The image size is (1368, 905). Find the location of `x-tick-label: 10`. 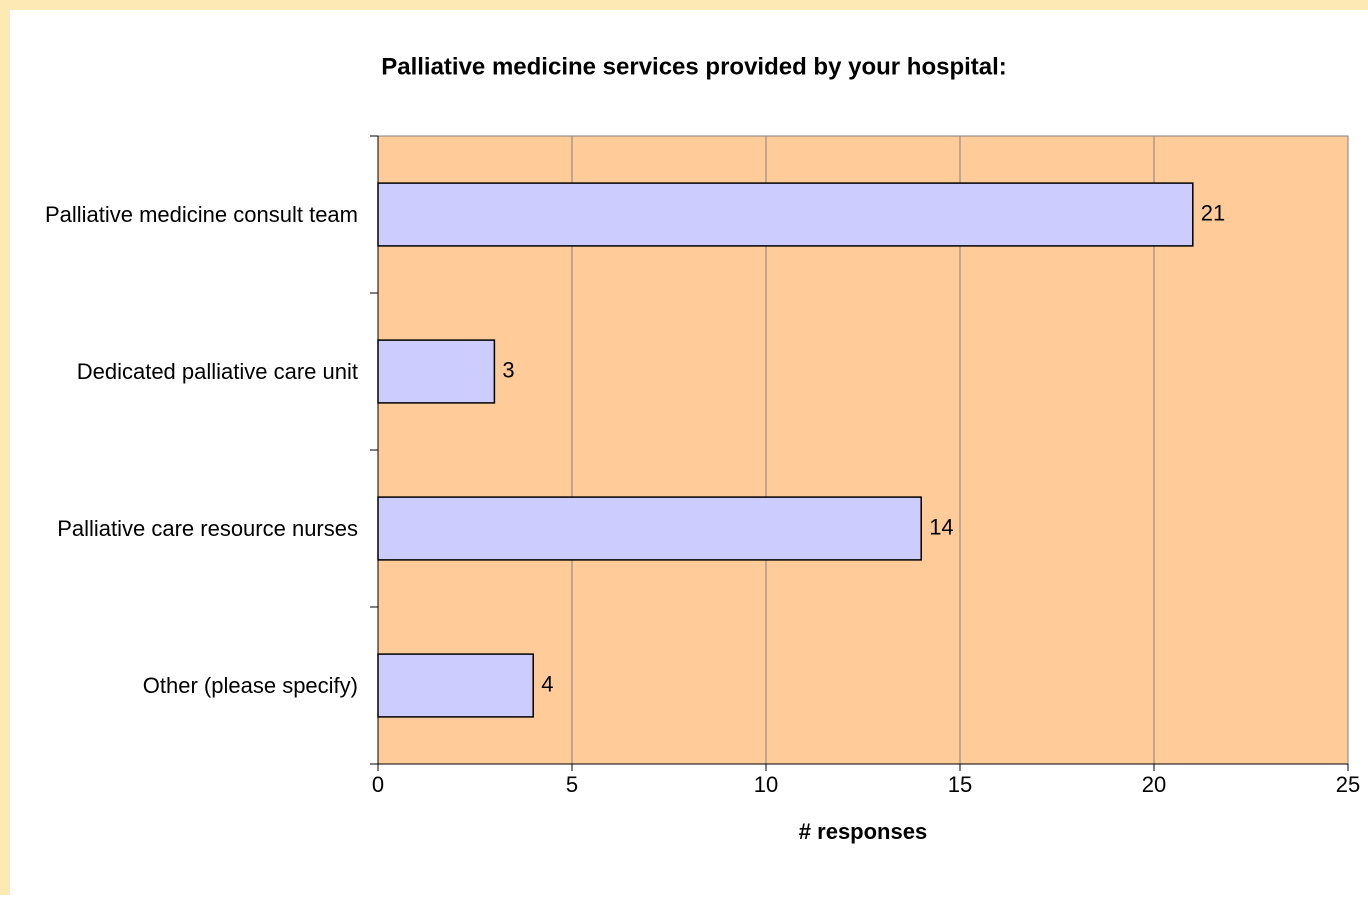

x-tick-label: 10 is located at coordinates (766, 784).